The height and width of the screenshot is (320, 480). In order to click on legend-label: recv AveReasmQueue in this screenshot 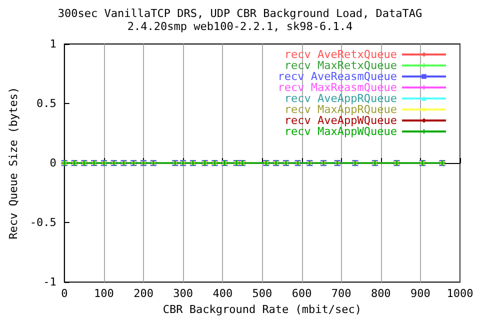, I will do `click(337, 76)`.